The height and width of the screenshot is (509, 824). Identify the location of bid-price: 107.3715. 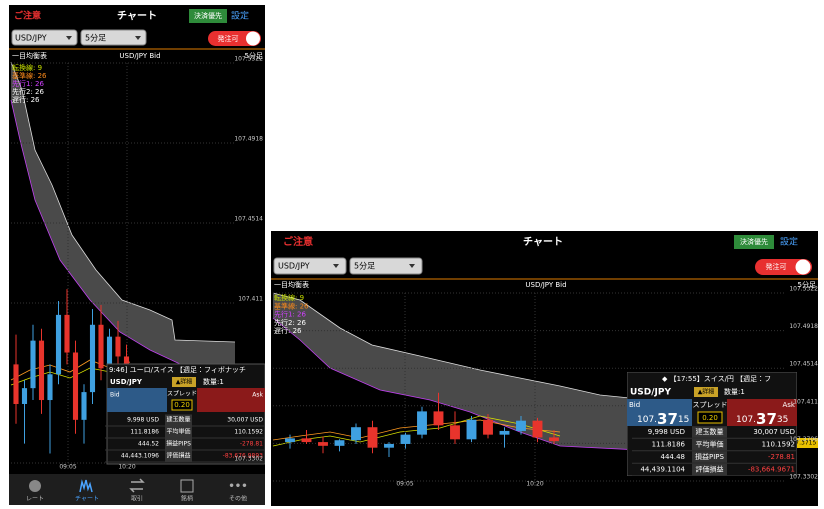
(663, 419).